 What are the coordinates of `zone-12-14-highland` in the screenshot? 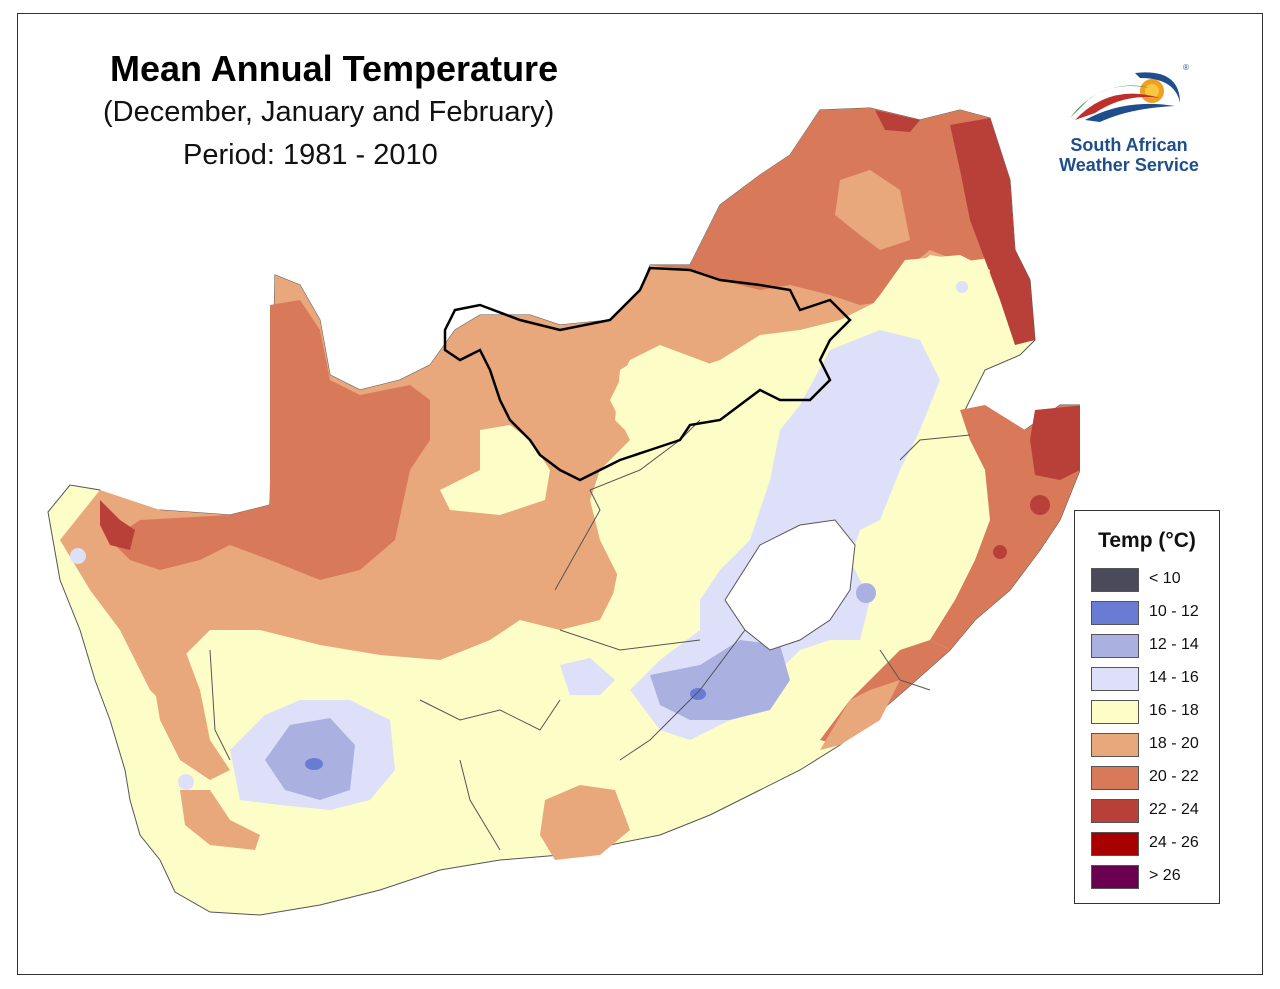 It's located at (720, 680).